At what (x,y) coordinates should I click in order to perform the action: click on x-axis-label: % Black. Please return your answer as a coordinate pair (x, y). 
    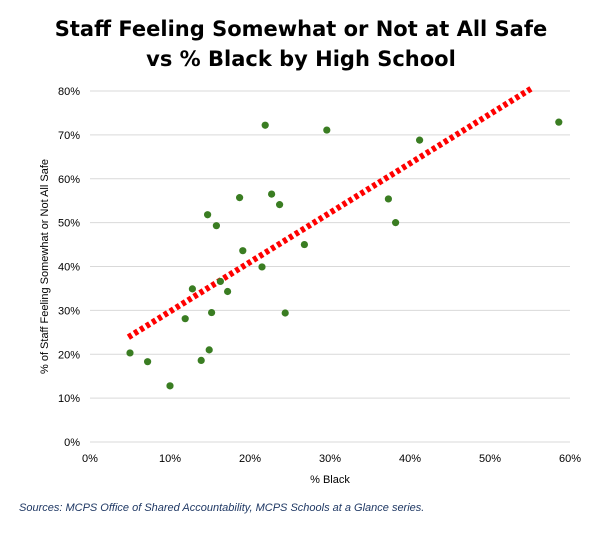
    Looking at the image, I should click on (330, 480).